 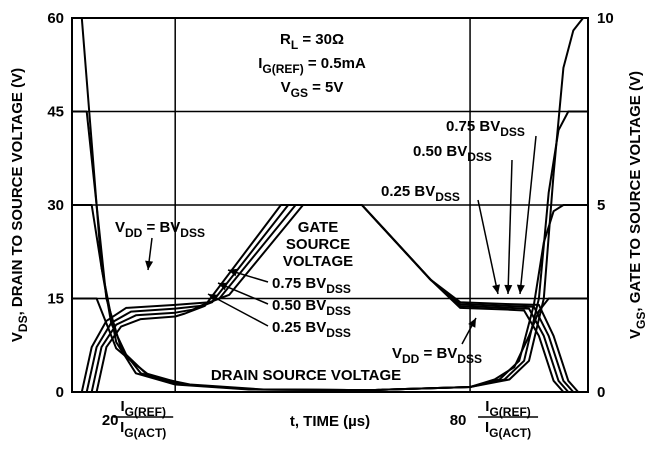 What do you see at coordinates (285, 39) in the screenshot?
I see `text-segment: R` at bounding box center [285, 39].